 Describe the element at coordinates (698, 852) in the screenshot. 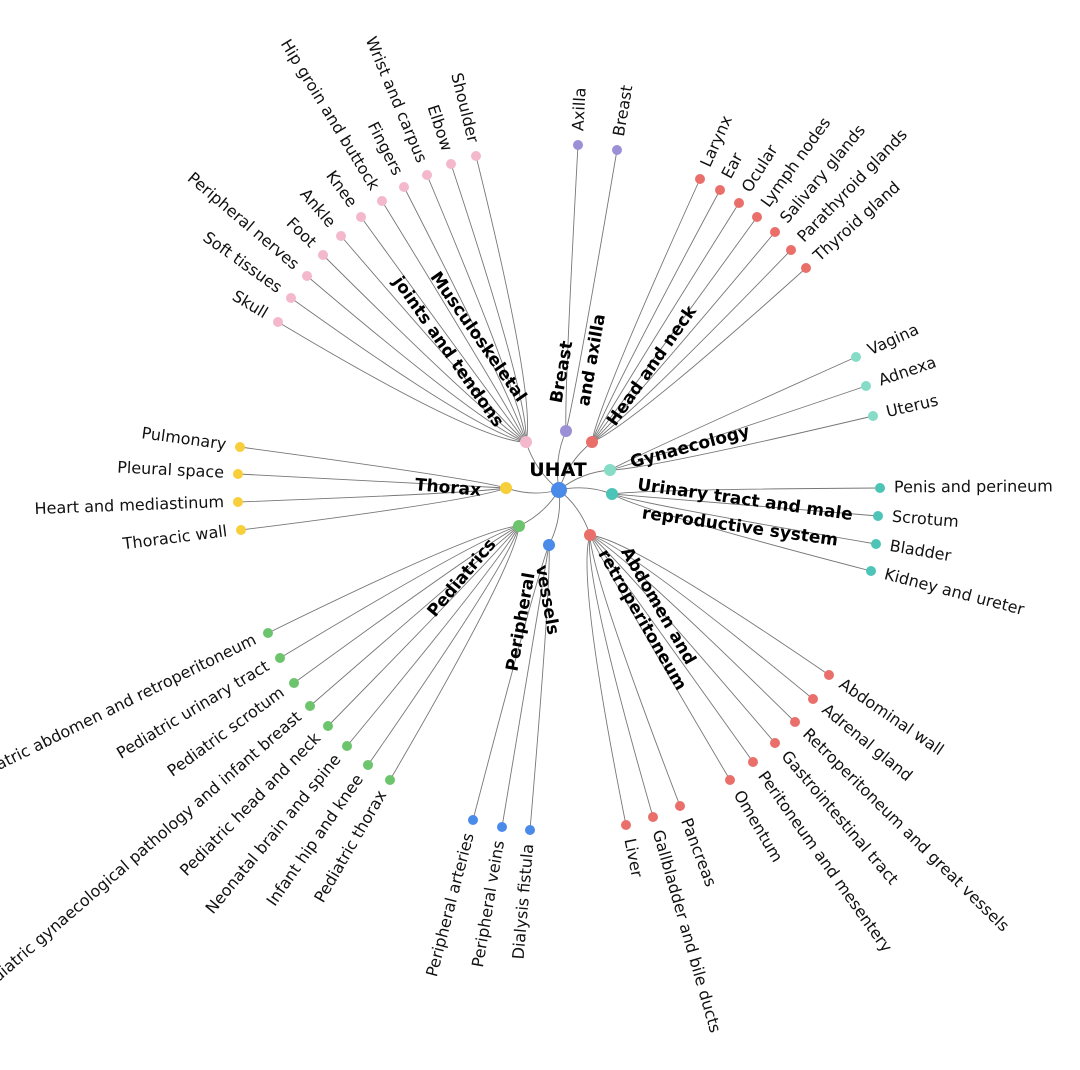

I see `leaf-label: Pancreas` at that location.